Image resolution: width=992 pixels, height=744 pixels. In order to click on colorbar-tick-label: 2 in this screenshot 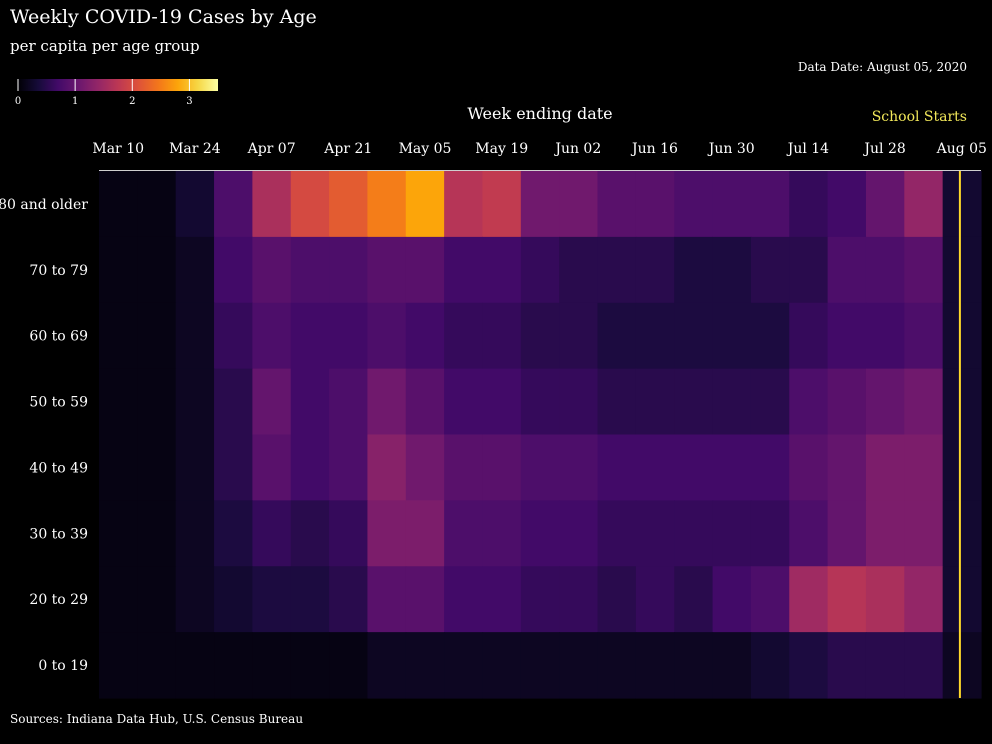, I will do `click(132, 101)`.